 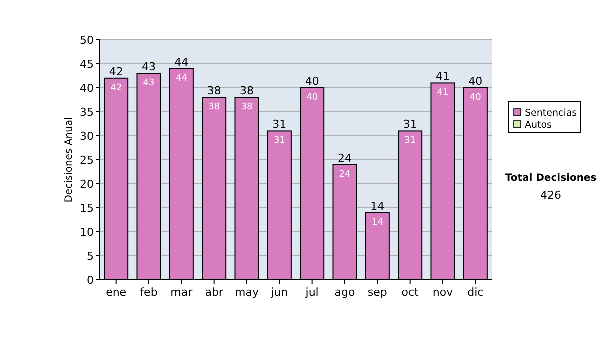 What do you see at coordinates (551, 178) in the screenshot?
I see `text: Total Decisiones` at bounding box center [551, 178].